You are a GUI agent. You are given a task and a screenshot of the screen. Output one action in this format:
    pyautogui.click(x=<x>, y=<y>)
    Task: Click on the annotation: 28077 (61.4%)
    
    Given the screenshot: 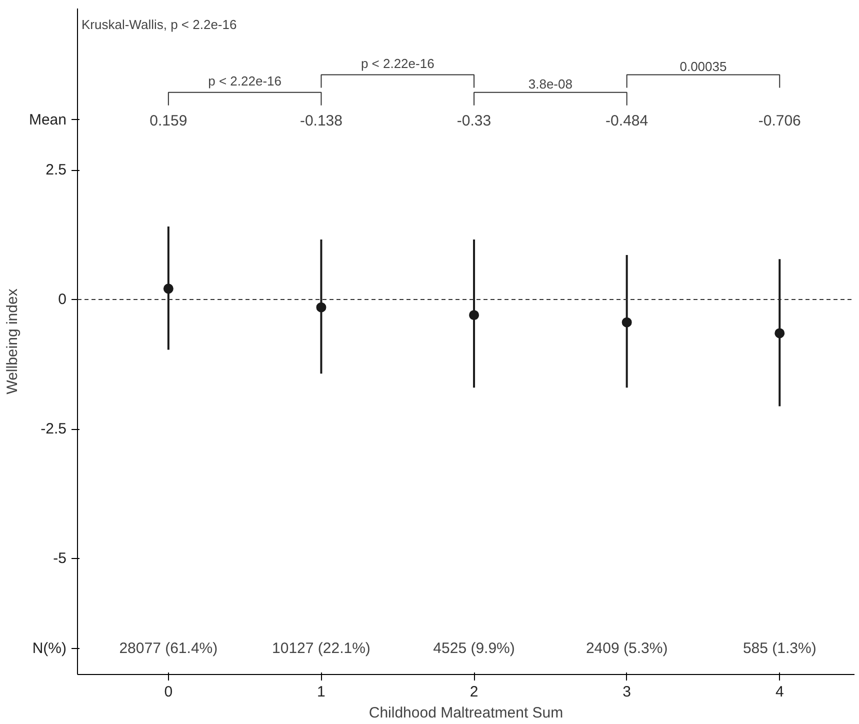 What is the action you would take?
    pyautogui.click(x=168, y=649)
    